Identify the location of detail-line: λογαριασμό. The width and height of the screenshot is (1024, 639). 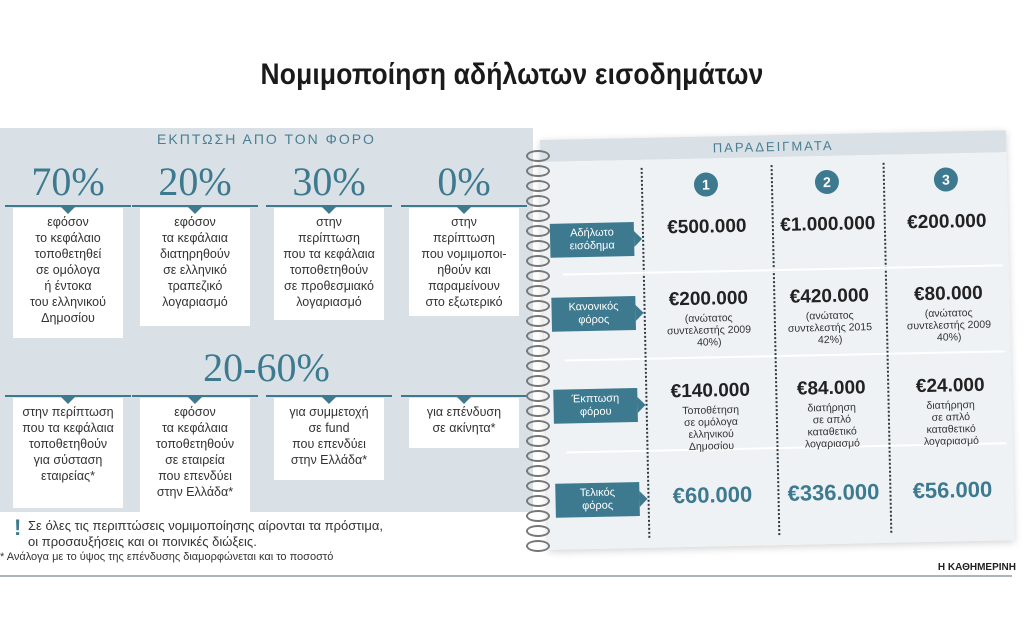
(832, 444).